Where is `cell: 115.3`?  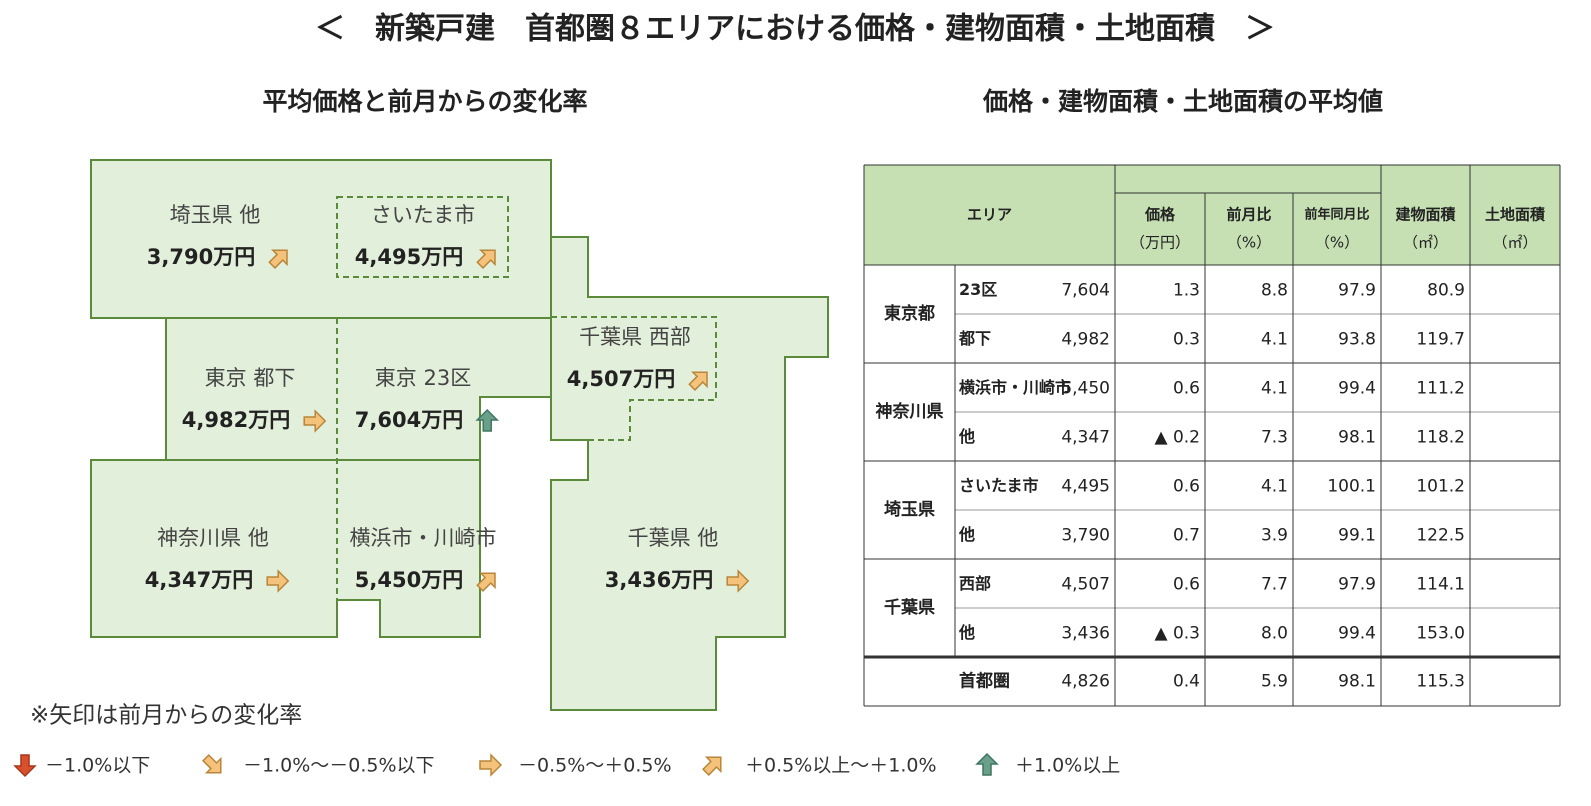
cell: 115.3 is located at coordinates (1440, 682).